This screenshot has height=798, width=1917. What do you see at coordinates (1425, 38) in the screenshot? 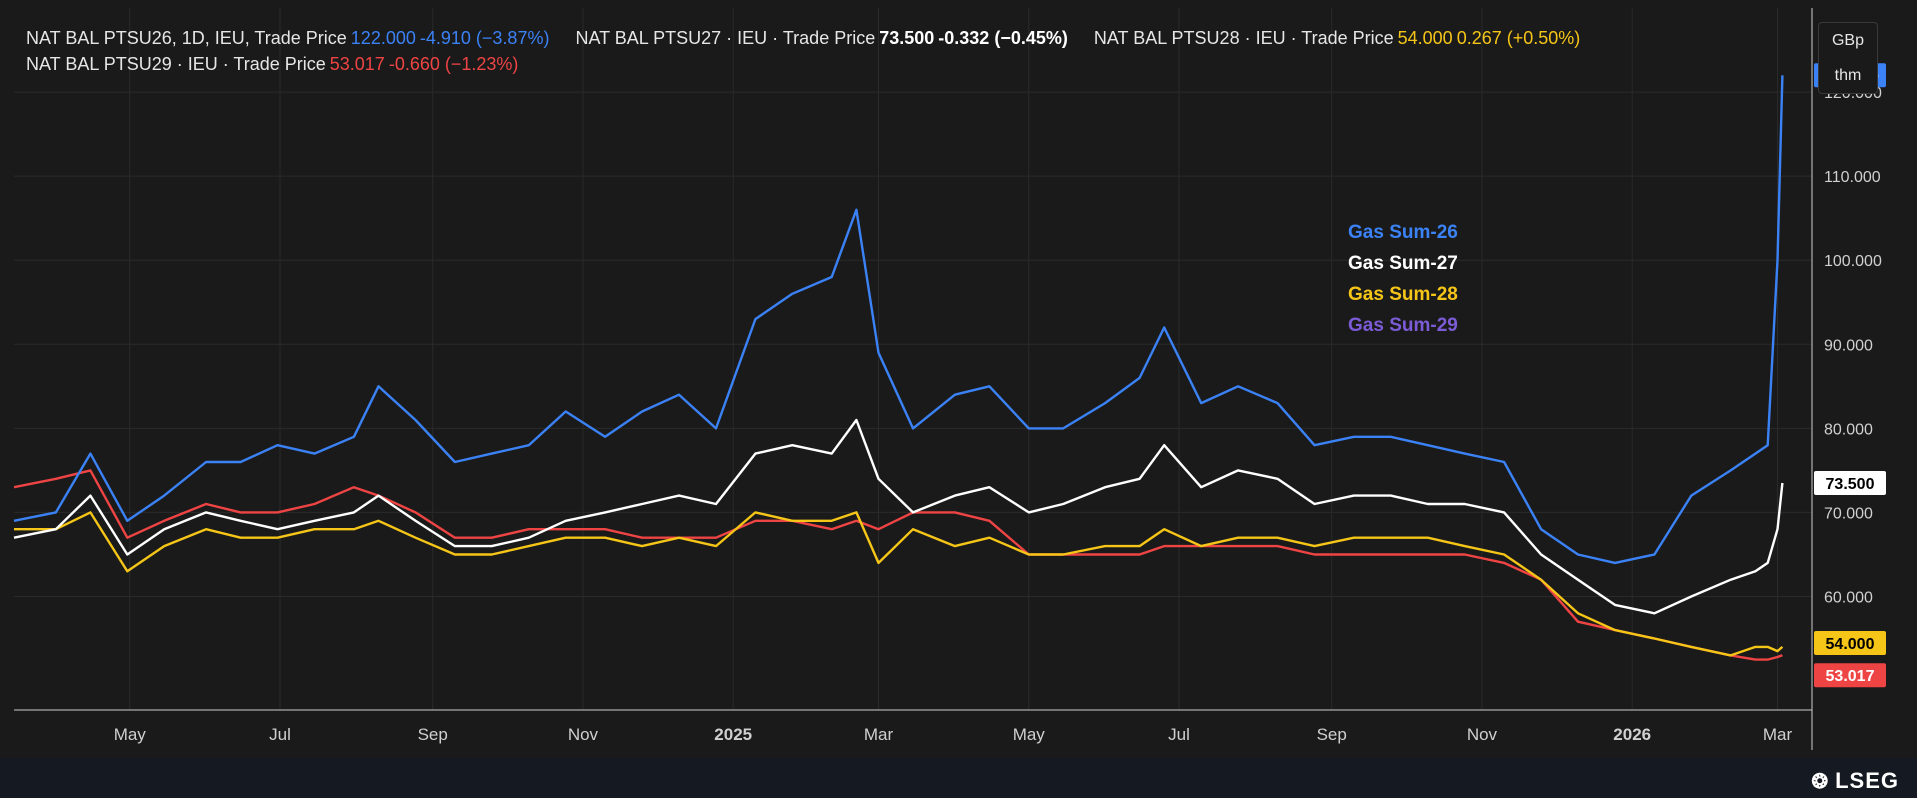
I see `series-header-price: 54.000` at bounding box center [1425, 38].